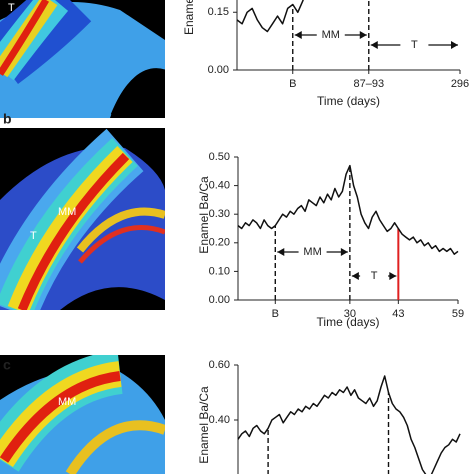 This screenshot has height=474, width=474. Describe the element at coordinates (7, 119) in the screenshot. I see `panel-label: b` at that location.